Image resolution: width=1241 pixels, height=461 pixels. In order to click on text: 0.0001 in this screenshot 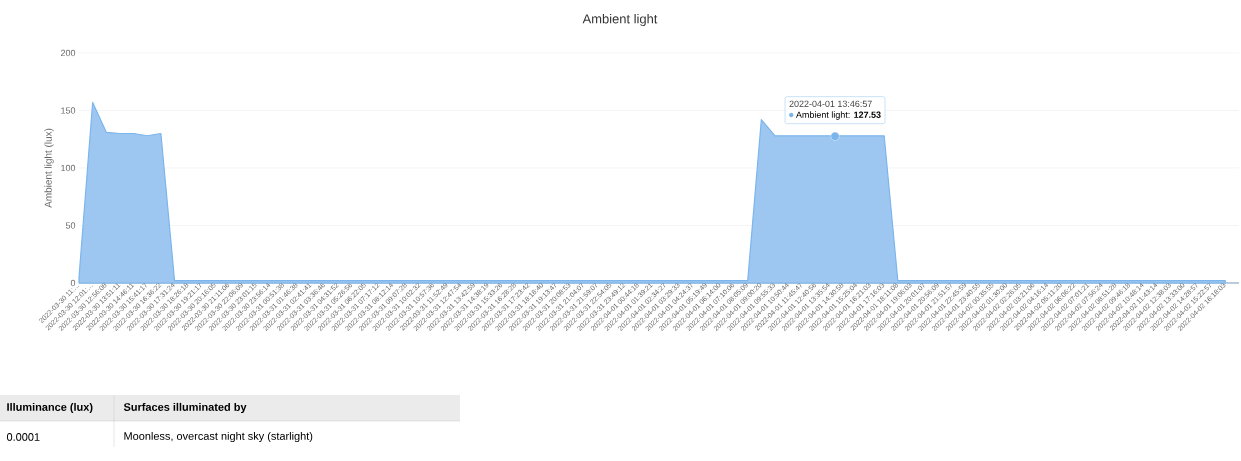, I will do `click(23, 437)`.